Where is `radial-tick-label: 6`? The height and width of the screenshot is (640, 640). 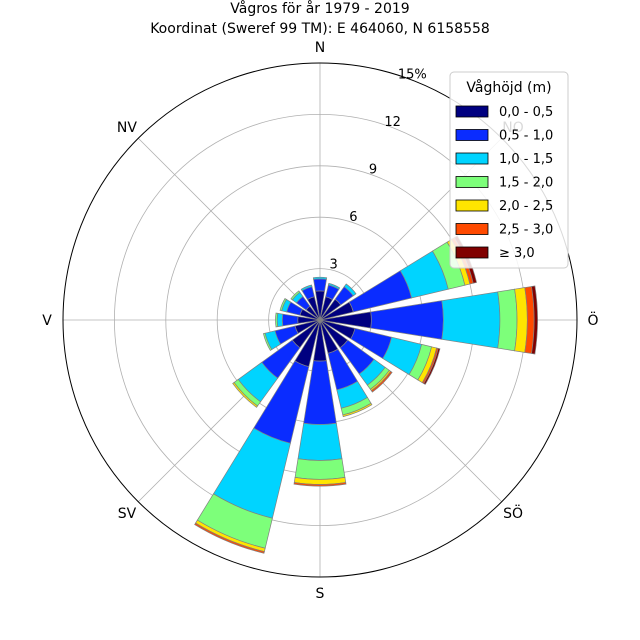
radial-tick-label: 6 is located at coordinates (353, 217).